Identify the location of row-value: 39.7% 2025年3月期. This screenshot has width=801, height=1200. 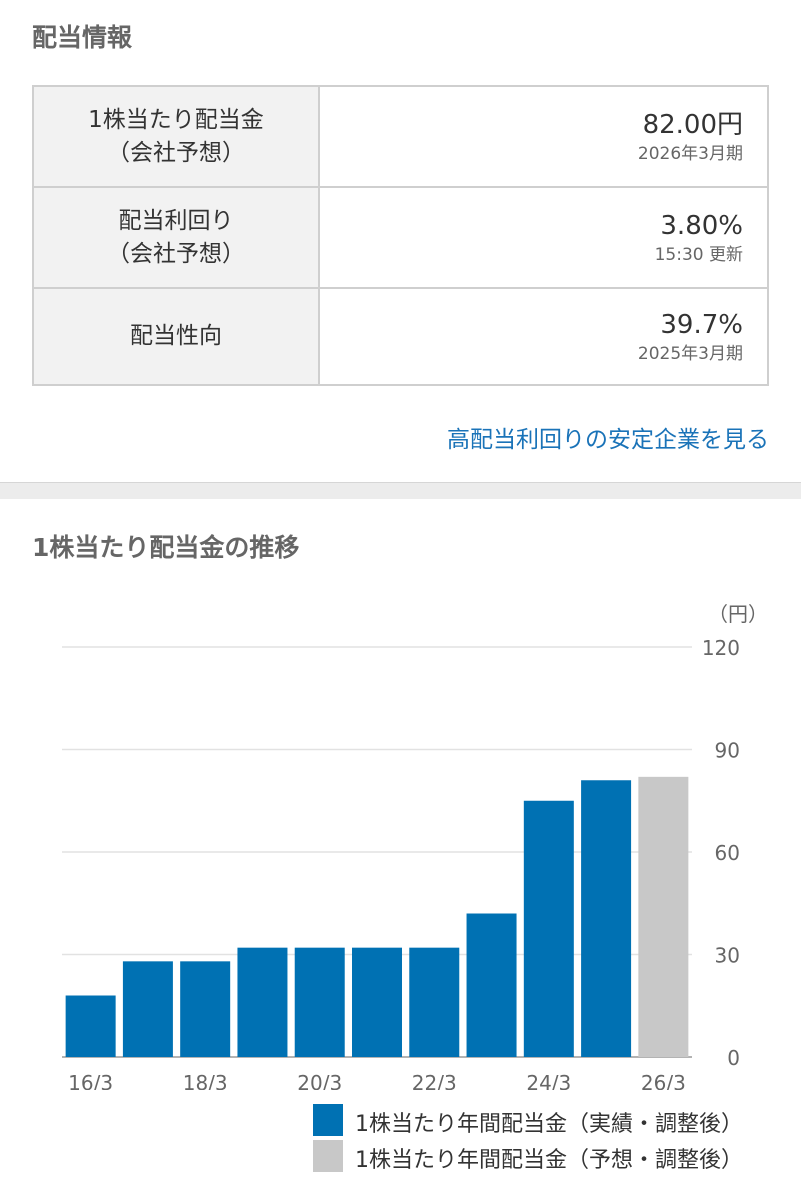
(543, 336).